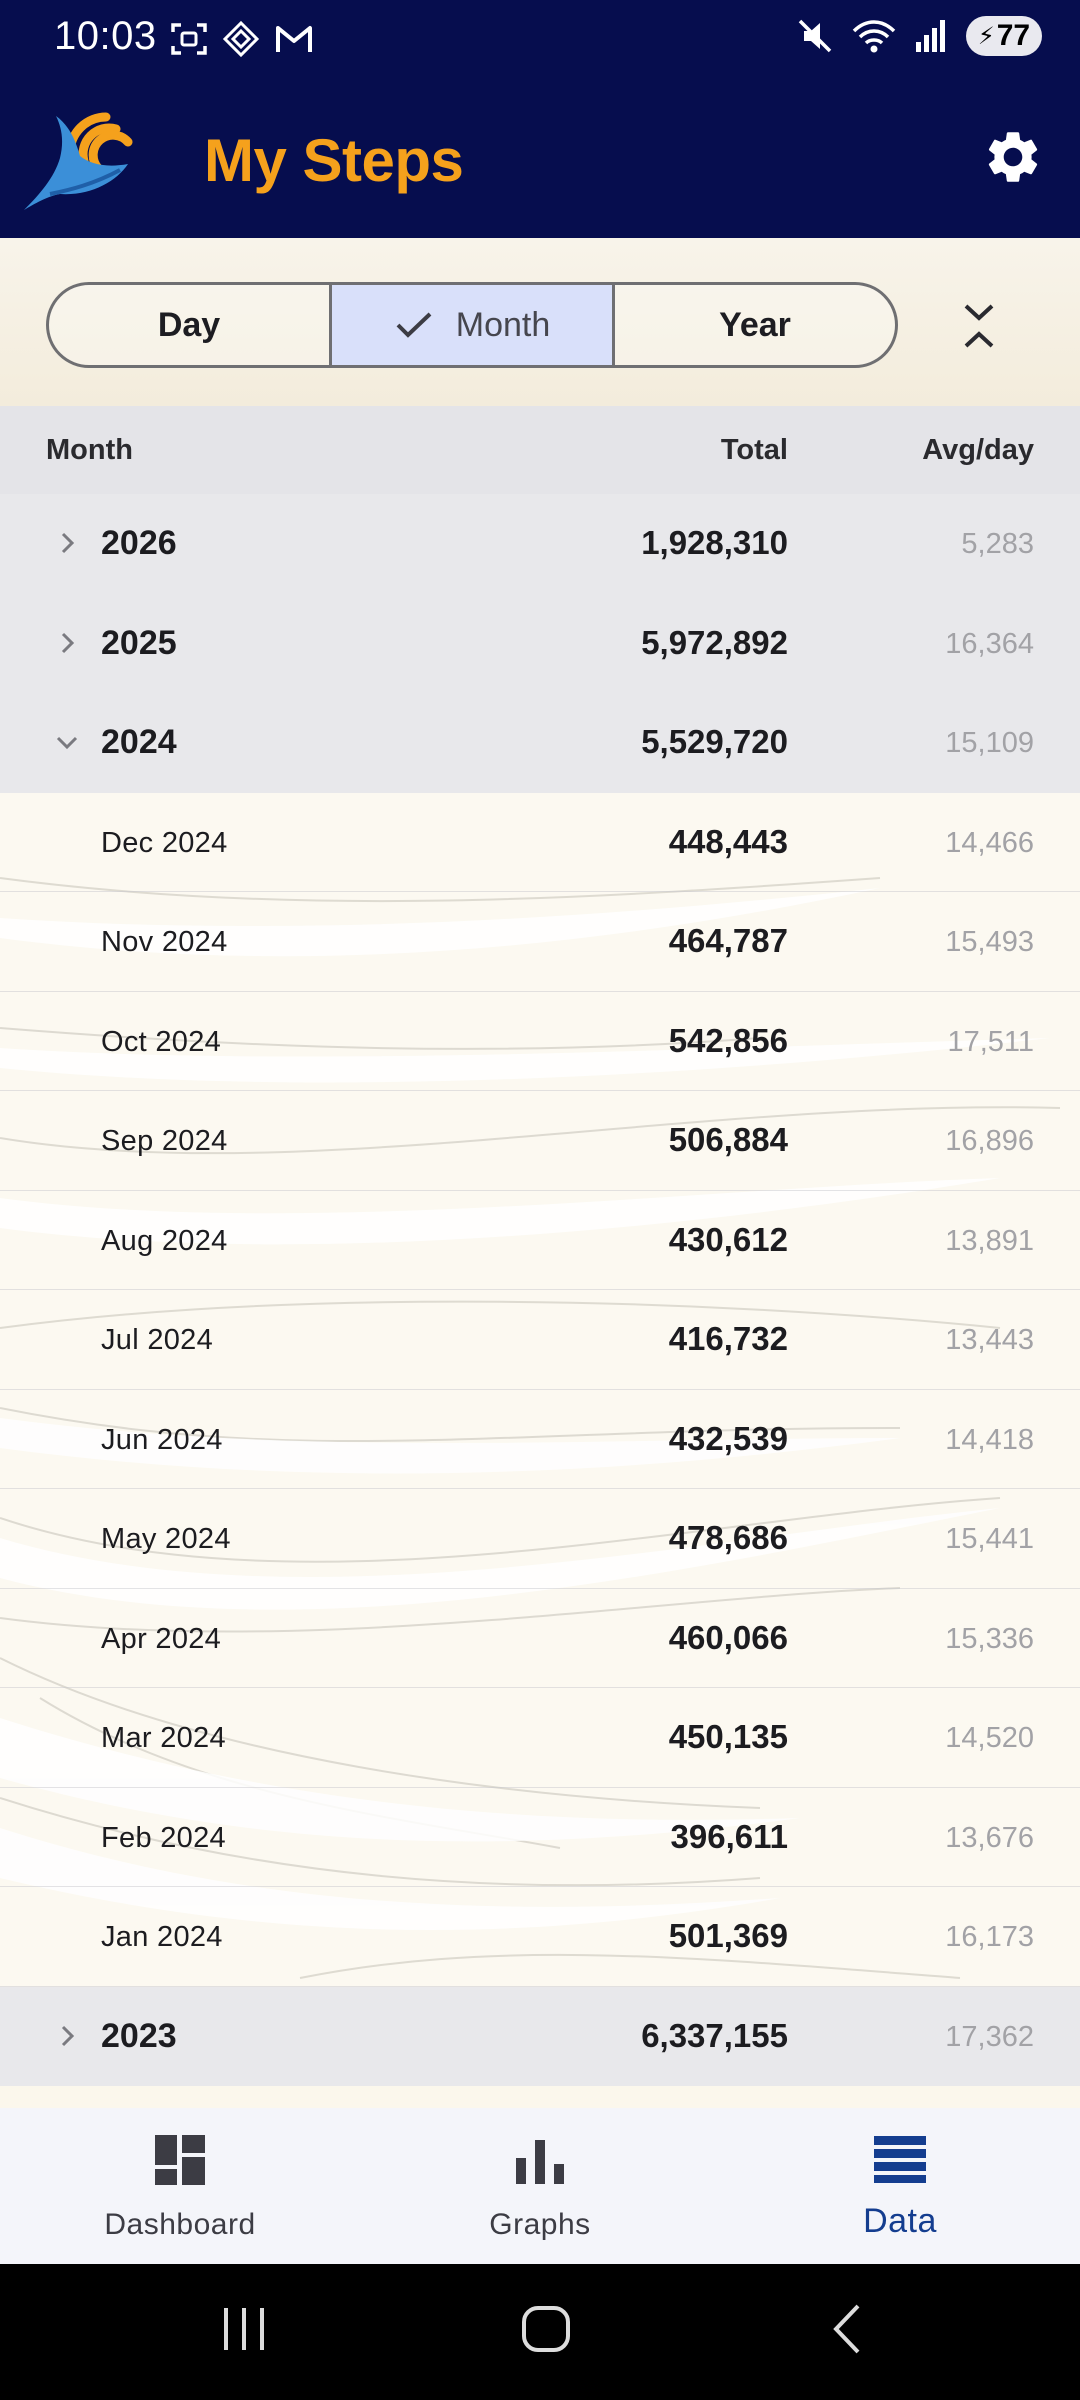  I want to click on segment-year: Year, so click(753, 325).